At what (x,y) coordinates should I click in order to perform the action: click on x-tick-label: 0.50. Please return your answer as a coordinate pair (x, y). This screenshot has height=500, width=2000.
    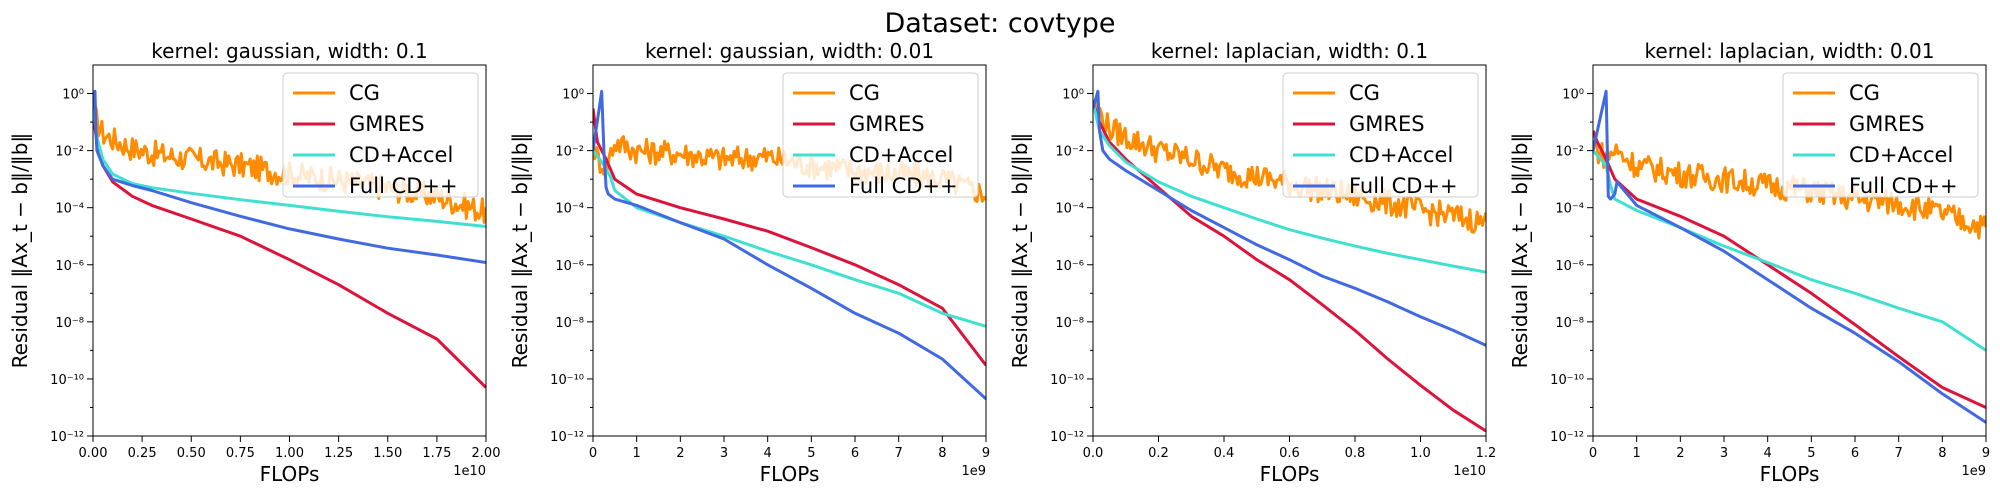
    Looking at the image, I should click on (191, 453).